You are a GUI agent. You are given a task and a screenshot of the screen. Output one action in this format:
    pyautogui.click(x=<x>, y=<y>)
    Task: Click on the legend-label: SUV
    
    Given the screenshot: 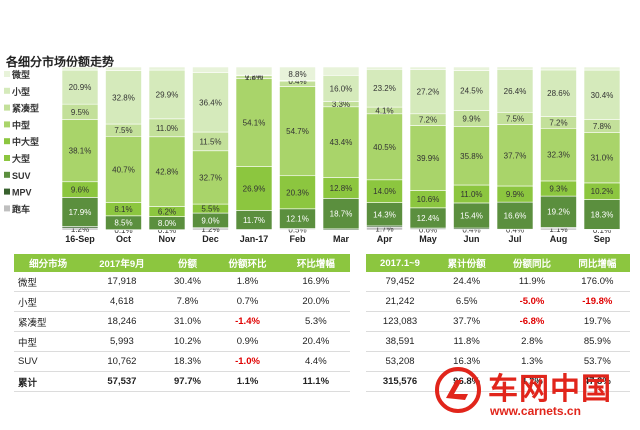 What is the action you would take?
    pyautogui.click(x=21, y=176)
    